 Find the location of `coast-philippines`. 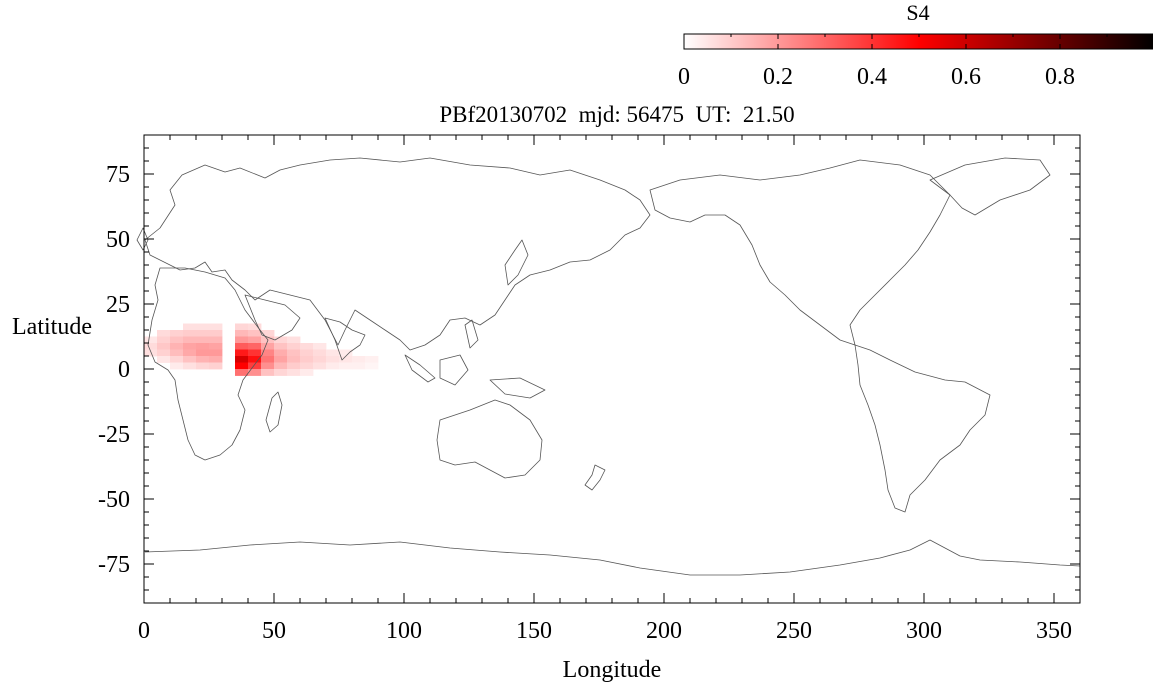

coast-philippines is located at coordinates (471, 334).